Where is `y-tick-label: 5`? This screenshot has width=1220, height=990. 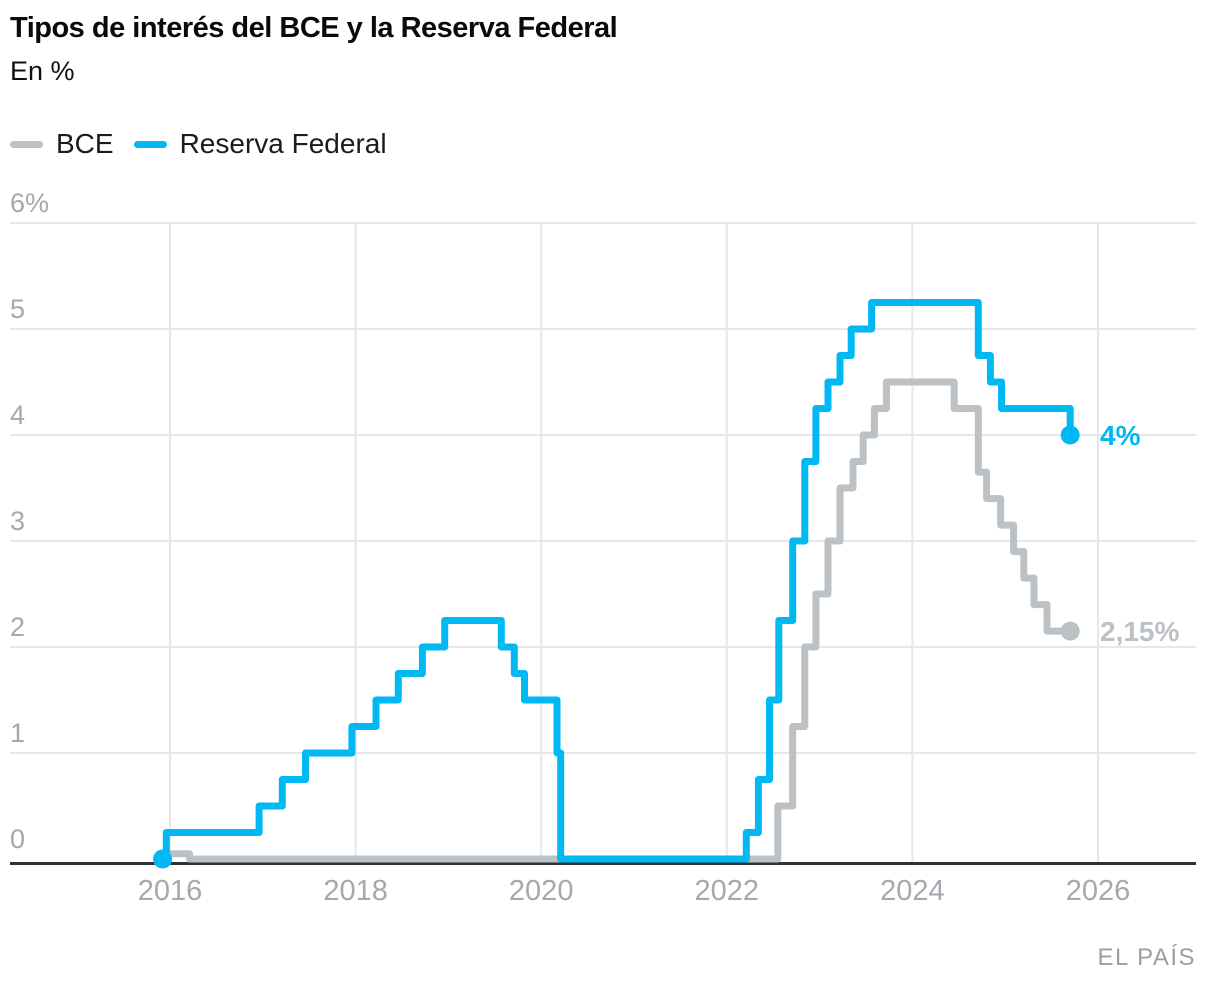 y-tick-label: 5 is located at coordinates (18, 309).